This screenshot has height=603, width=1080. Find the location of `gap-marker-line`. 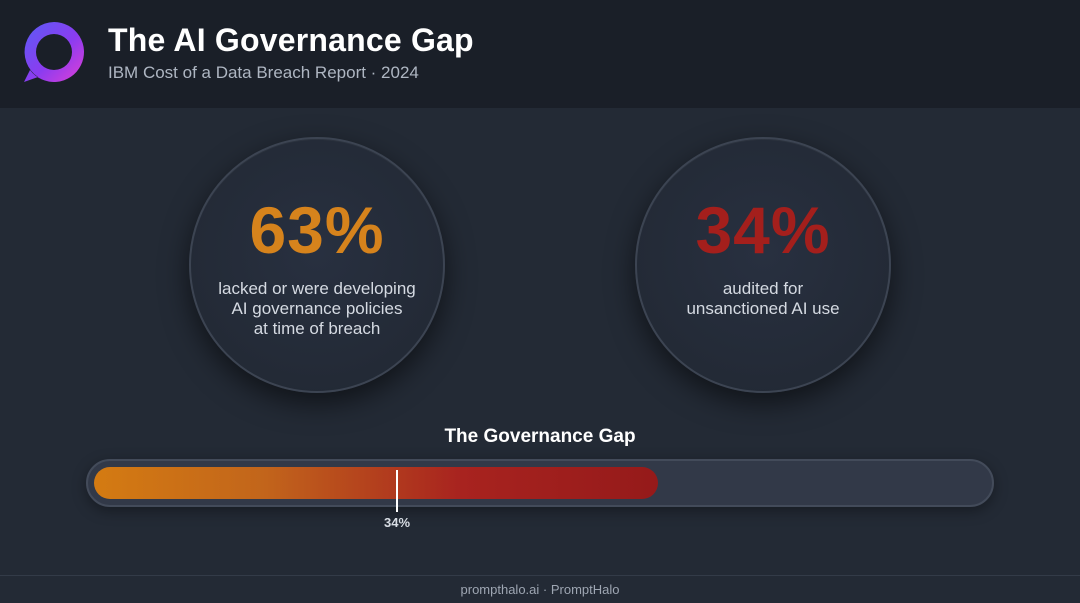

gap-marker-line is located at coordinates (397, 491).